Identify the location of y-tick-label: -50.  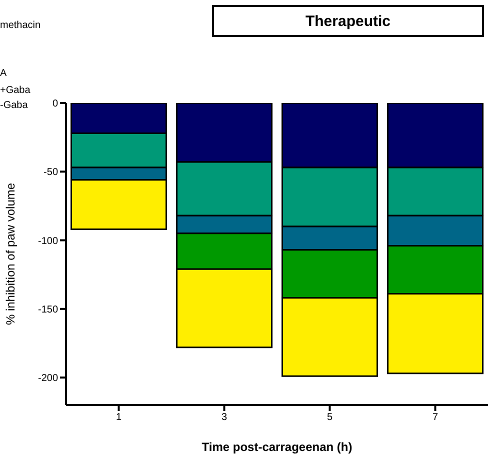
(51, 172).